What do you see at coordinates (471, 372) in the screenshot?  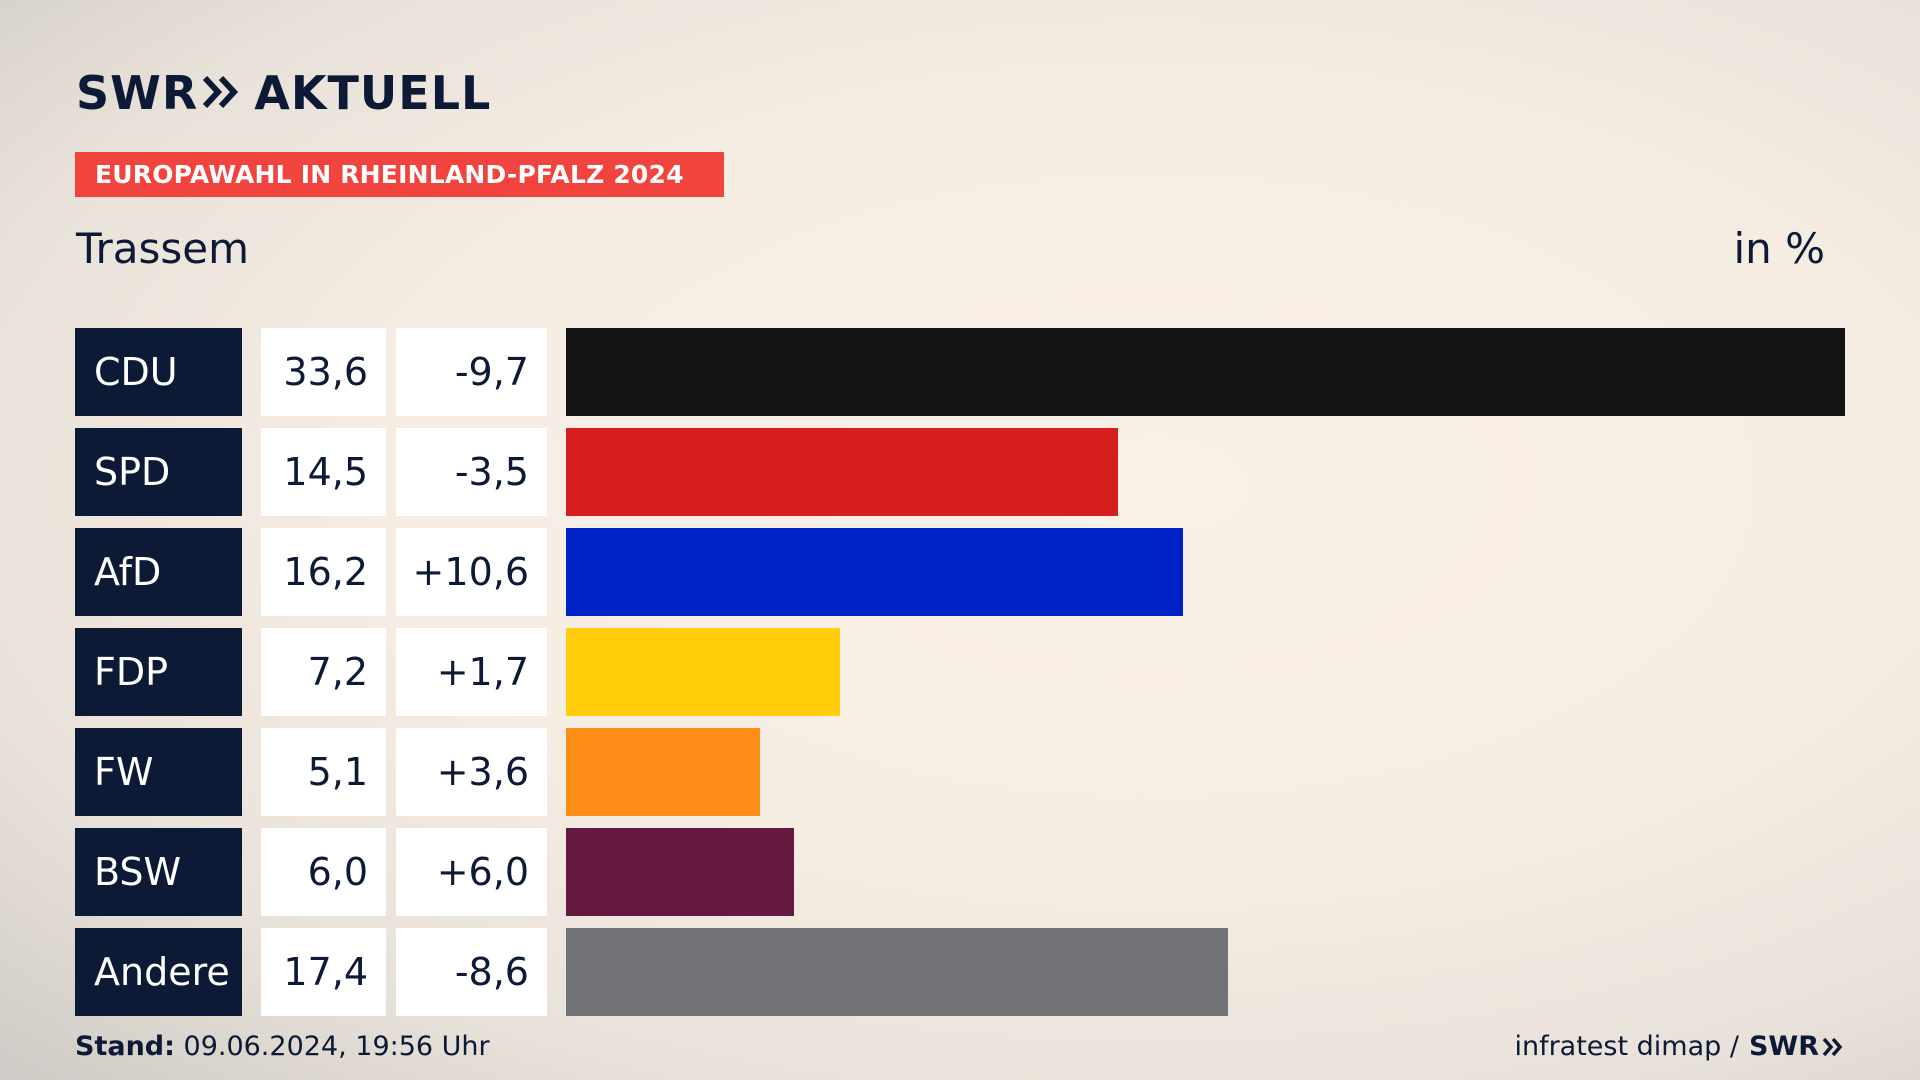 I see `vote-change-label: -9,7` at bounding box center [471, 372].